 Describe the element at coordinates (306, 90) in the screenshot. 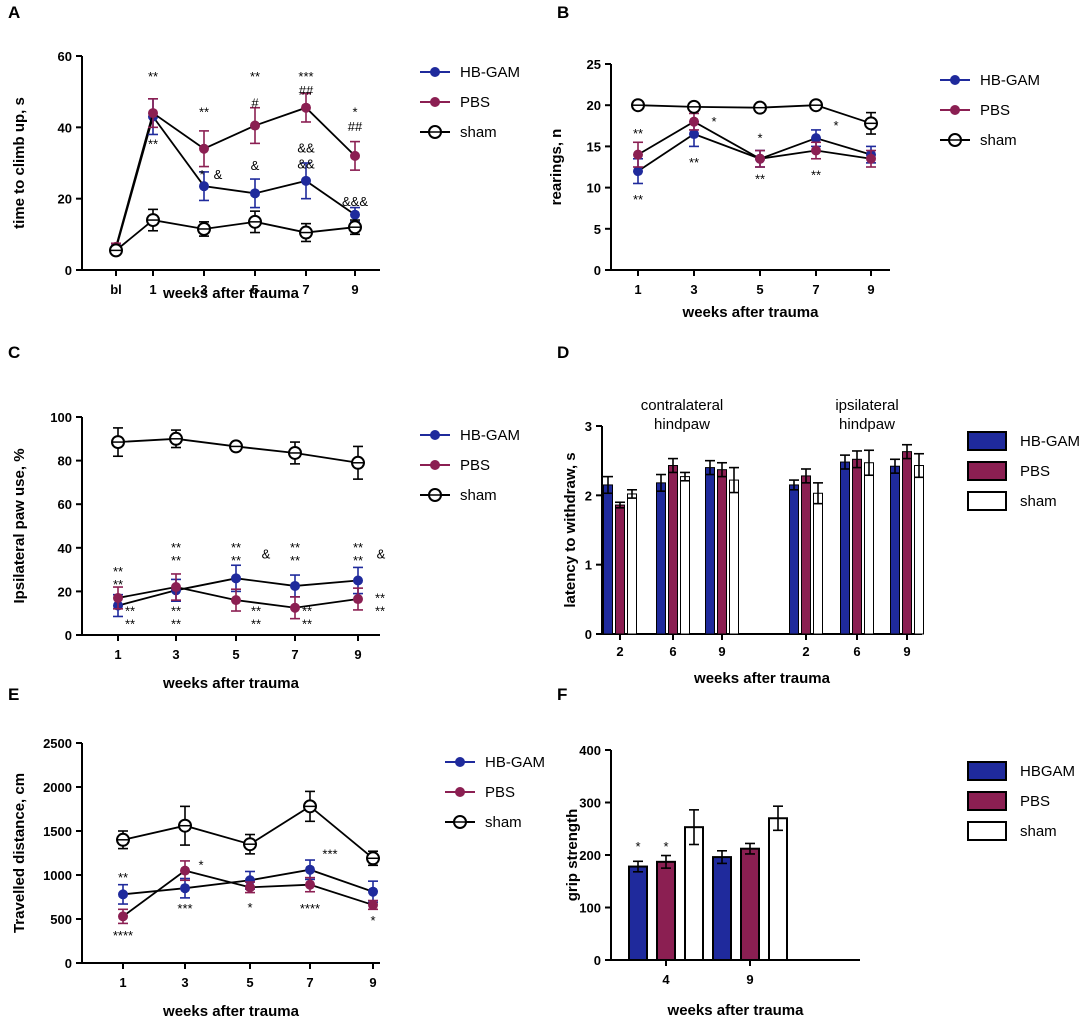

I see `significance-marker: ##` at that location.